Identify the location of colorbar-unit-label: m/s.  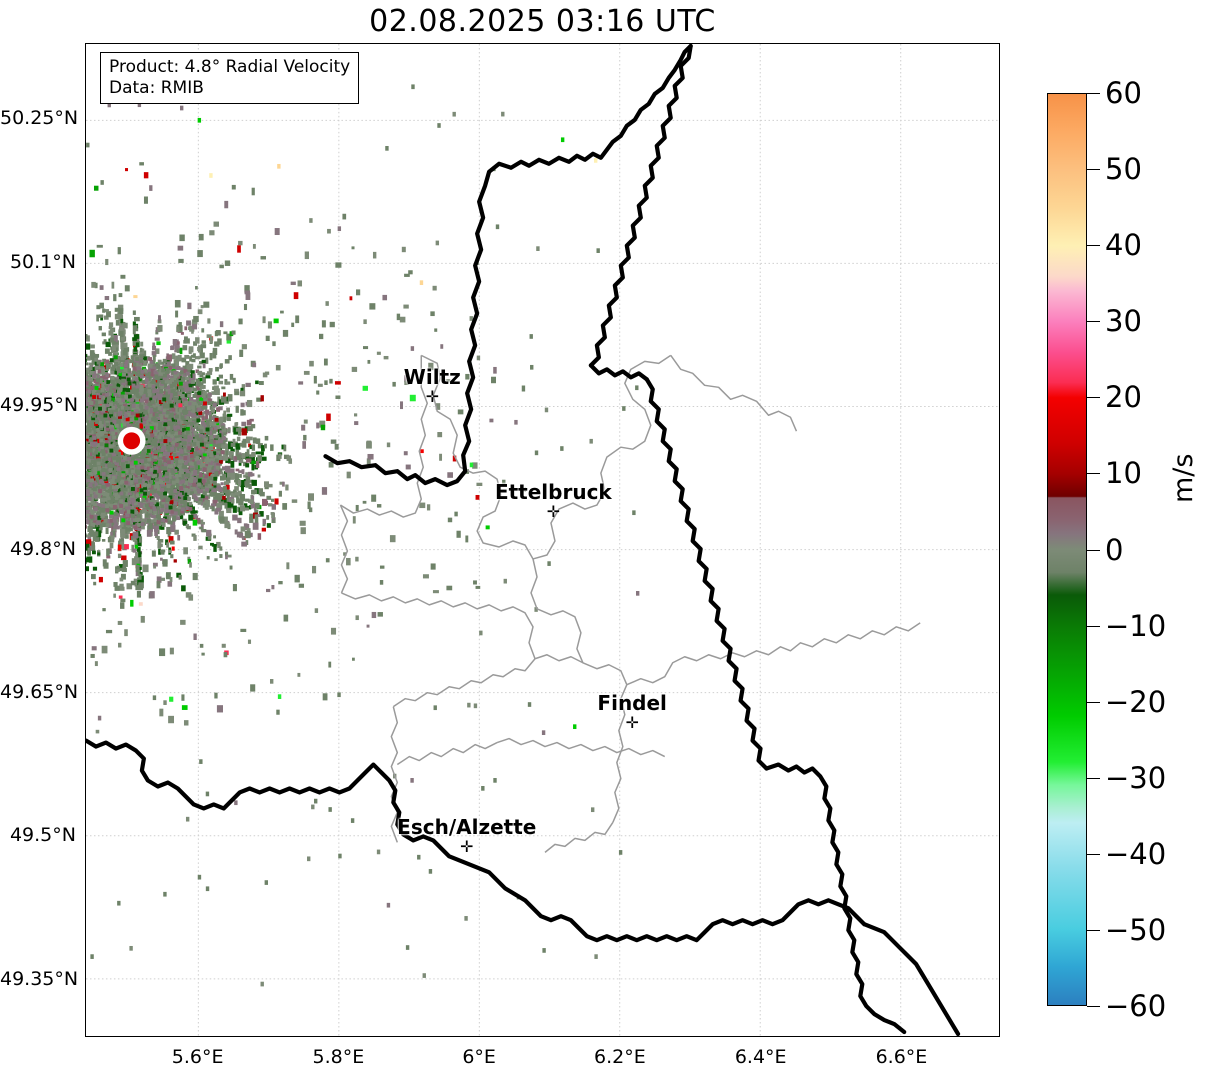
(1183, 478).